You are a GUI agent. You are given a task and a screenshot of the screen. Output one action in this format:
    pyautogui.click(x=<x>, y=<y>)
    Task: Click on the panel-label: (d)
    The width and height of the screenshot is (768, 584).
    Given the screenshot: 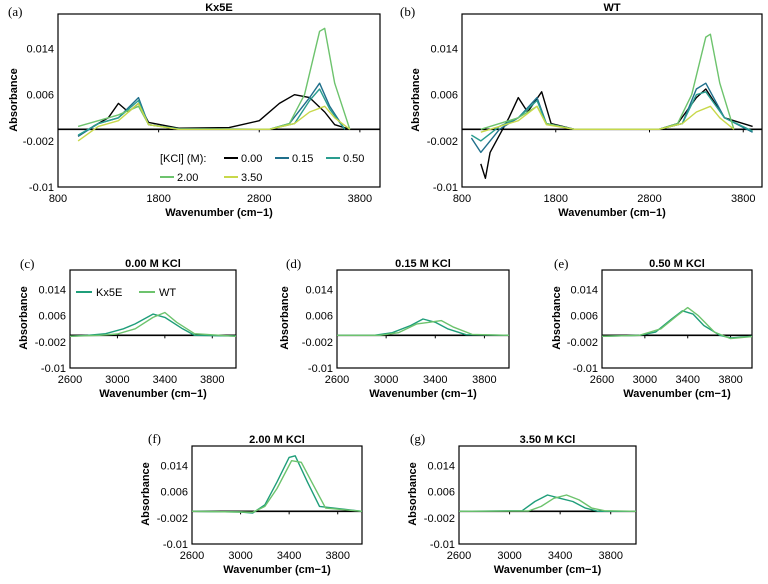 What is the action you would take?
    pyautogui.click(x=293, y=263)
    